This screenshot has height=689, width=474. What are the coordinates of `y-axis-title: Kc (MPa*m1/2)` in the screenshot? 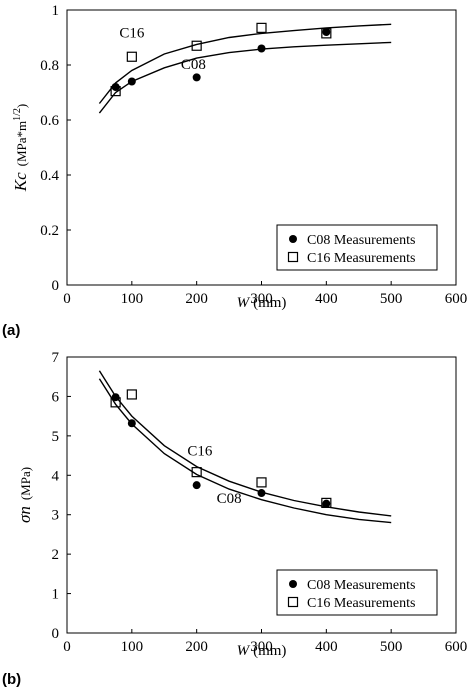 It's located at (20, 148).